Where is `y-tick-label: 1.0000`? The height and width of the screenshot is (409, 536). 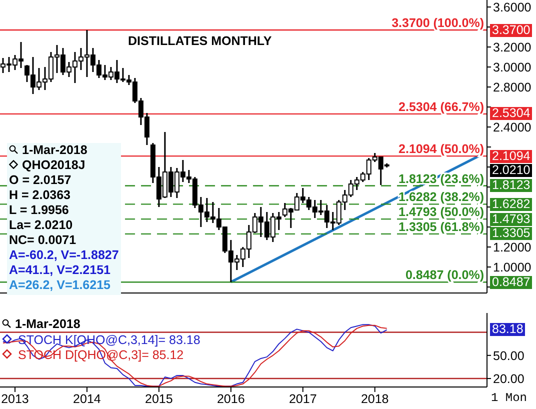 y-tick-label: 1.0000 is located at coordinates (512, 267).